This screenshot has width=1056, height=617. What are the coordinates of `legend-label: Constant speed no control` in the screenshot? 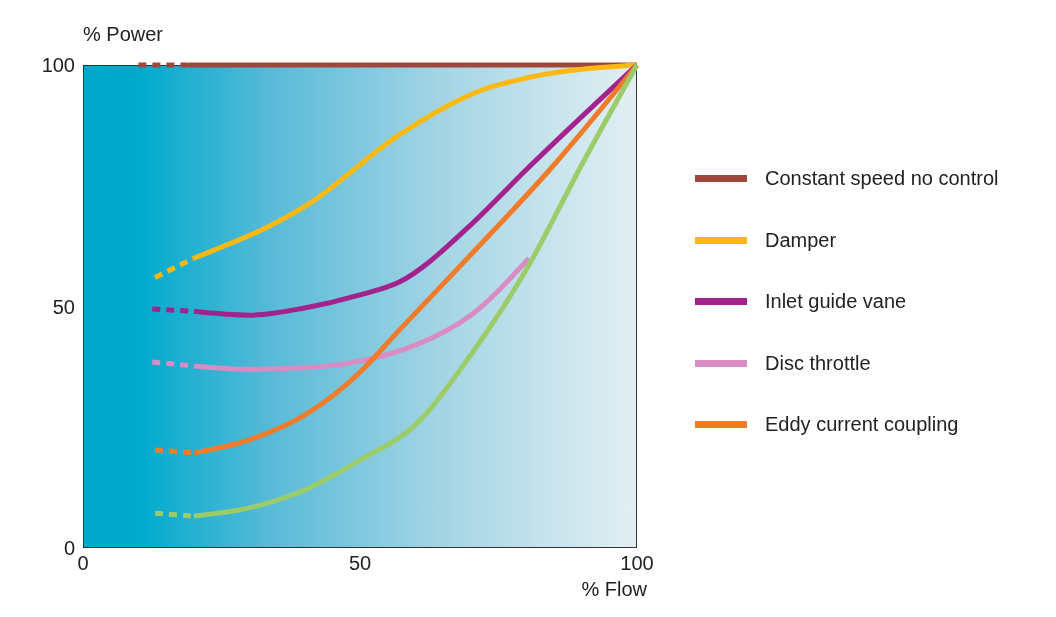 It's located at (882, 179).